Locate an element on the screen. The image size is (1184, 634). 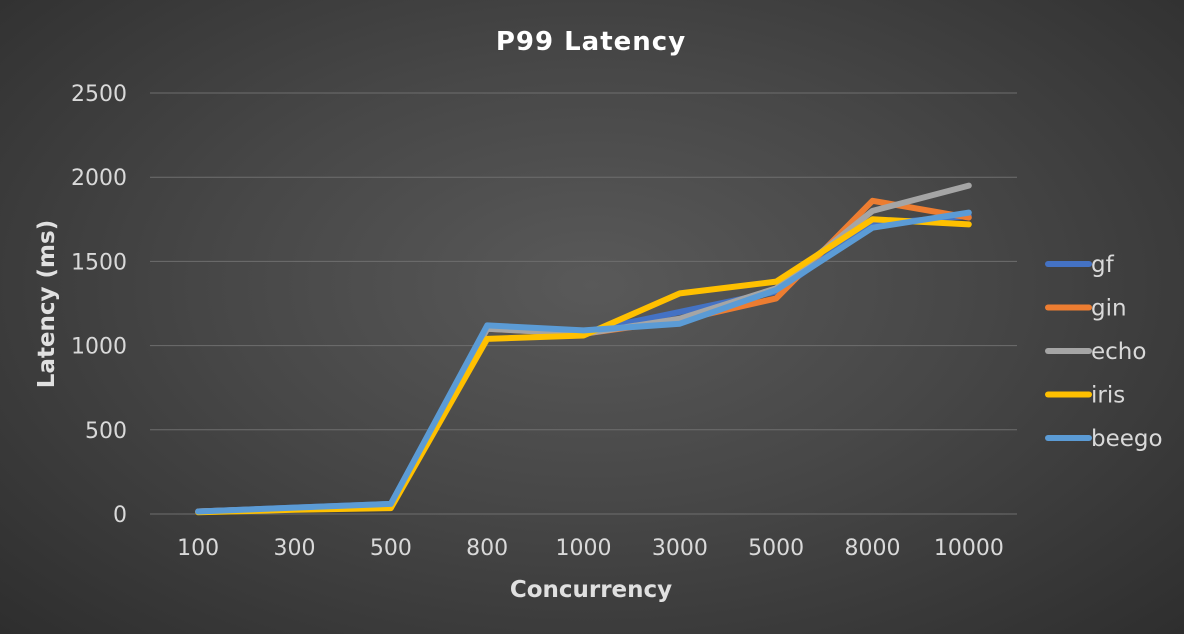
y-tick-label: 2000 is located at coordinates (99, 178).